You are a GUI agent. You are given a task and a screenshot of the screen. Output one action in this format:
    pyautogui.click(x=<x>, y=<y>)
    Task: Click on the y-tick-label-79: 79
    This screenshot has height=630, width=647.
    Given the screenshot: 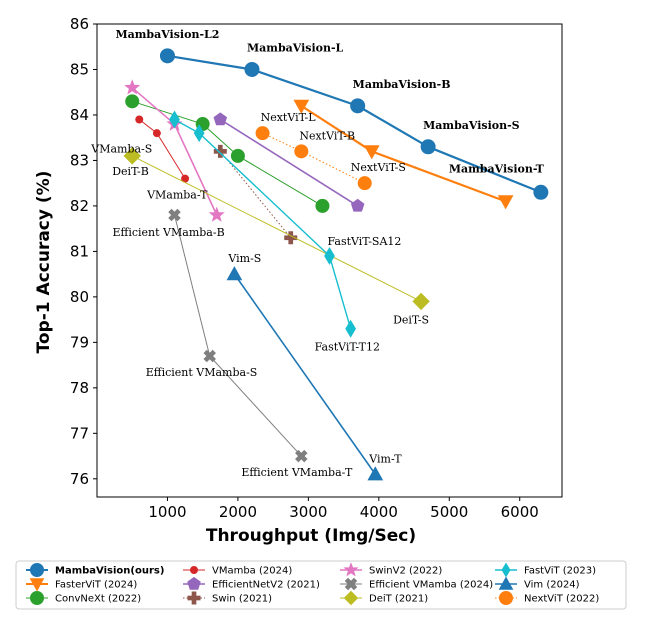 What is the action you would take?
    pyautogui.click(x=79, y=342)
    